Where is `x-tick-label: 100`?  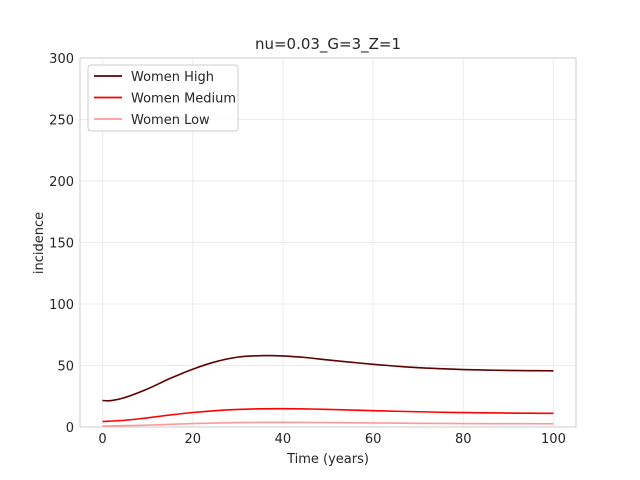
x-tick-label: 100 is located at coordinates (553, 439).